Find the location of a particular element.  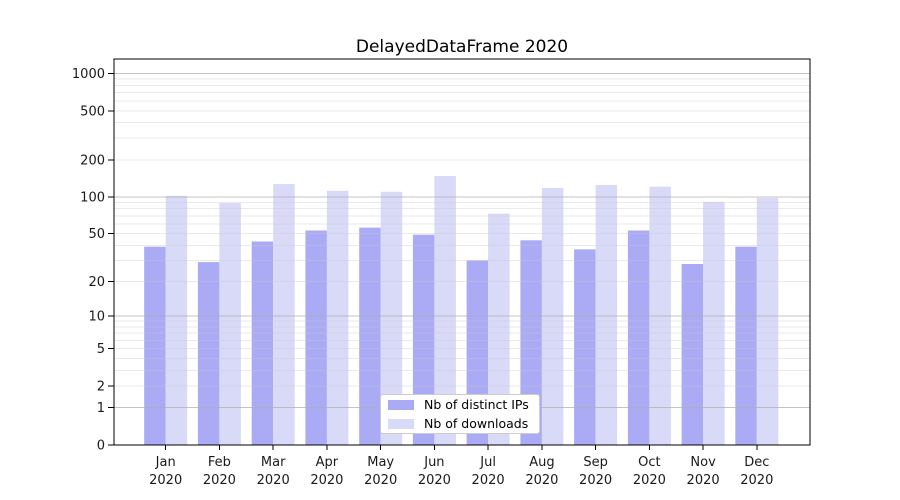

x-tick-label-month-aug-2020: Aug is located at coordinates (541, 462).